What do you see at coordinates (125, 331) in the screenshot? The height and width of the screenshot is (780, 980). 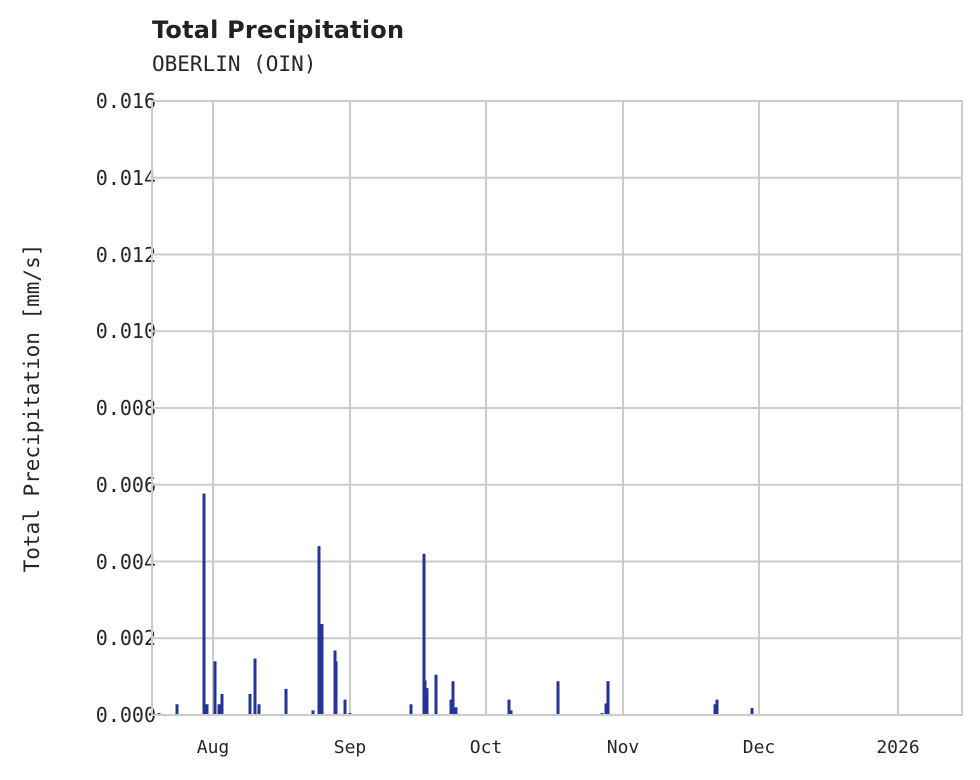 I see `y-tick-label: 0.010` at bounding box center [125, 331].